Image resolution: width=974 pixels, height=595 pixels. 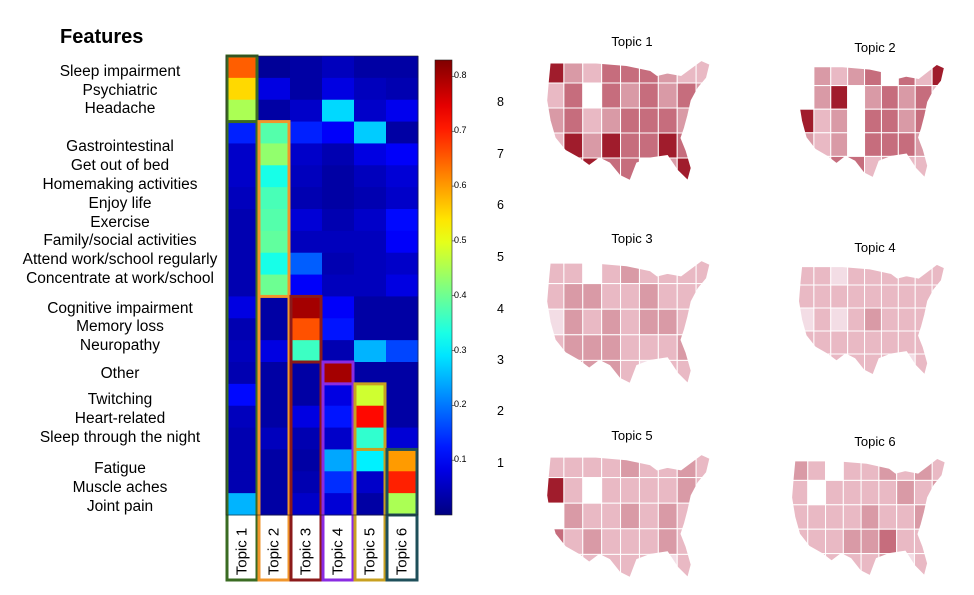 What do you see at coordinates (120, 259) in the screenshot?
I see `feature-label: Attend work/school regularly` at bounding box center [120, 259].